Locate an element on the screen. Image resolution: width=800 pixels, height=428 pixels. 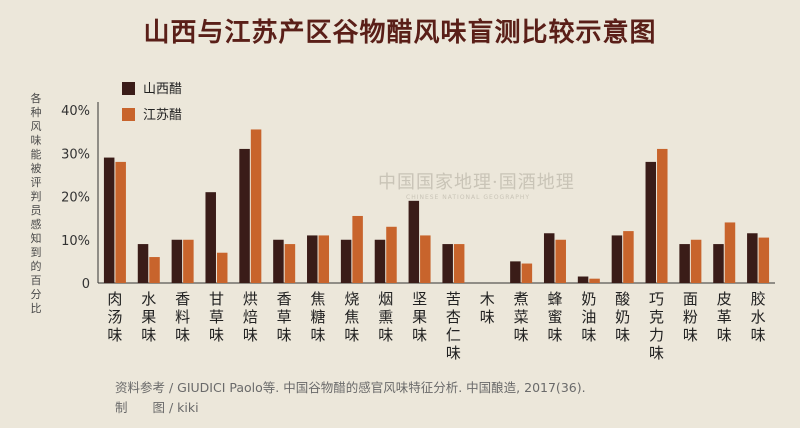
y-tick-label: 20% is located at coordinates (75, 198).